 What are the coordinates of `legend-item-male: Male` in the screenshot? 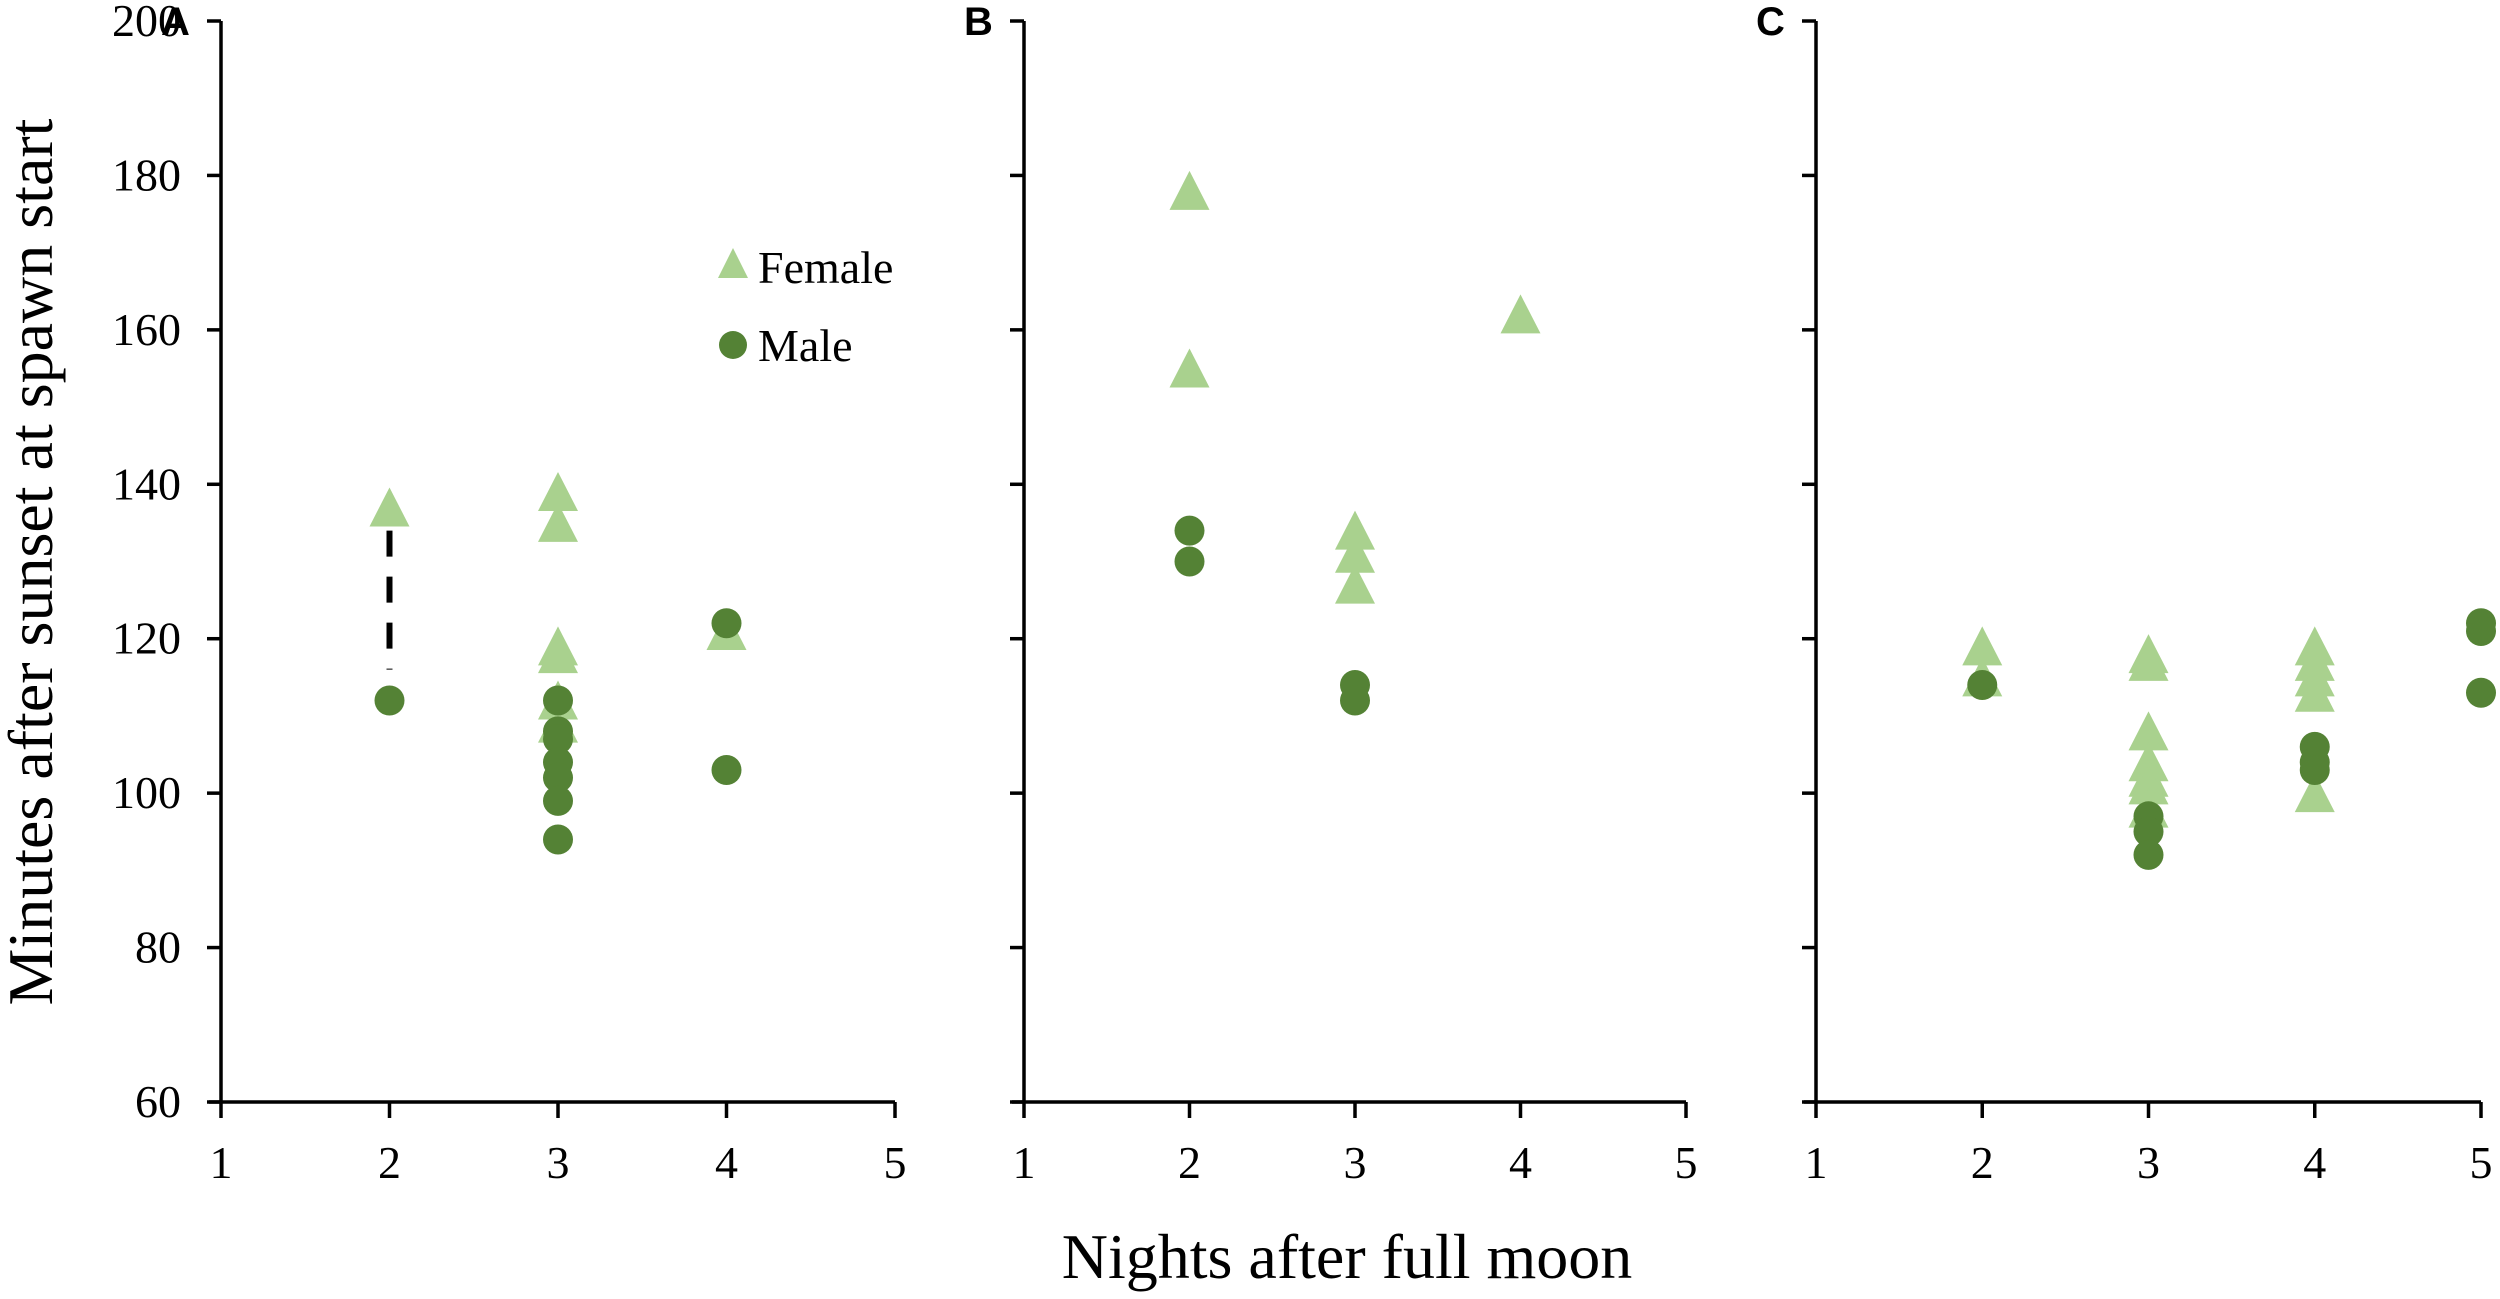 It's located at (786, 345).